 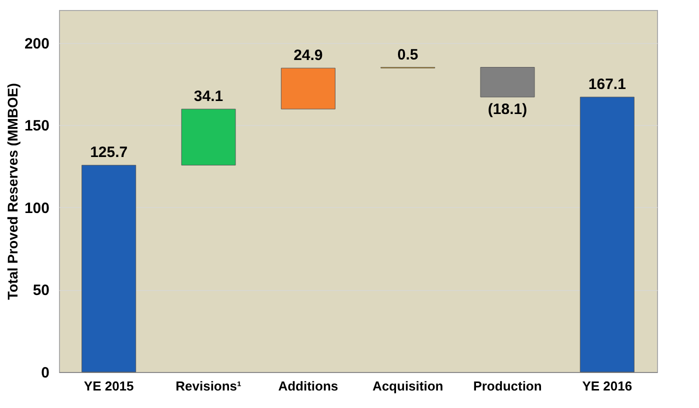 I want to click on x-tick-label: YE 2015, so click(x=109, y=386).